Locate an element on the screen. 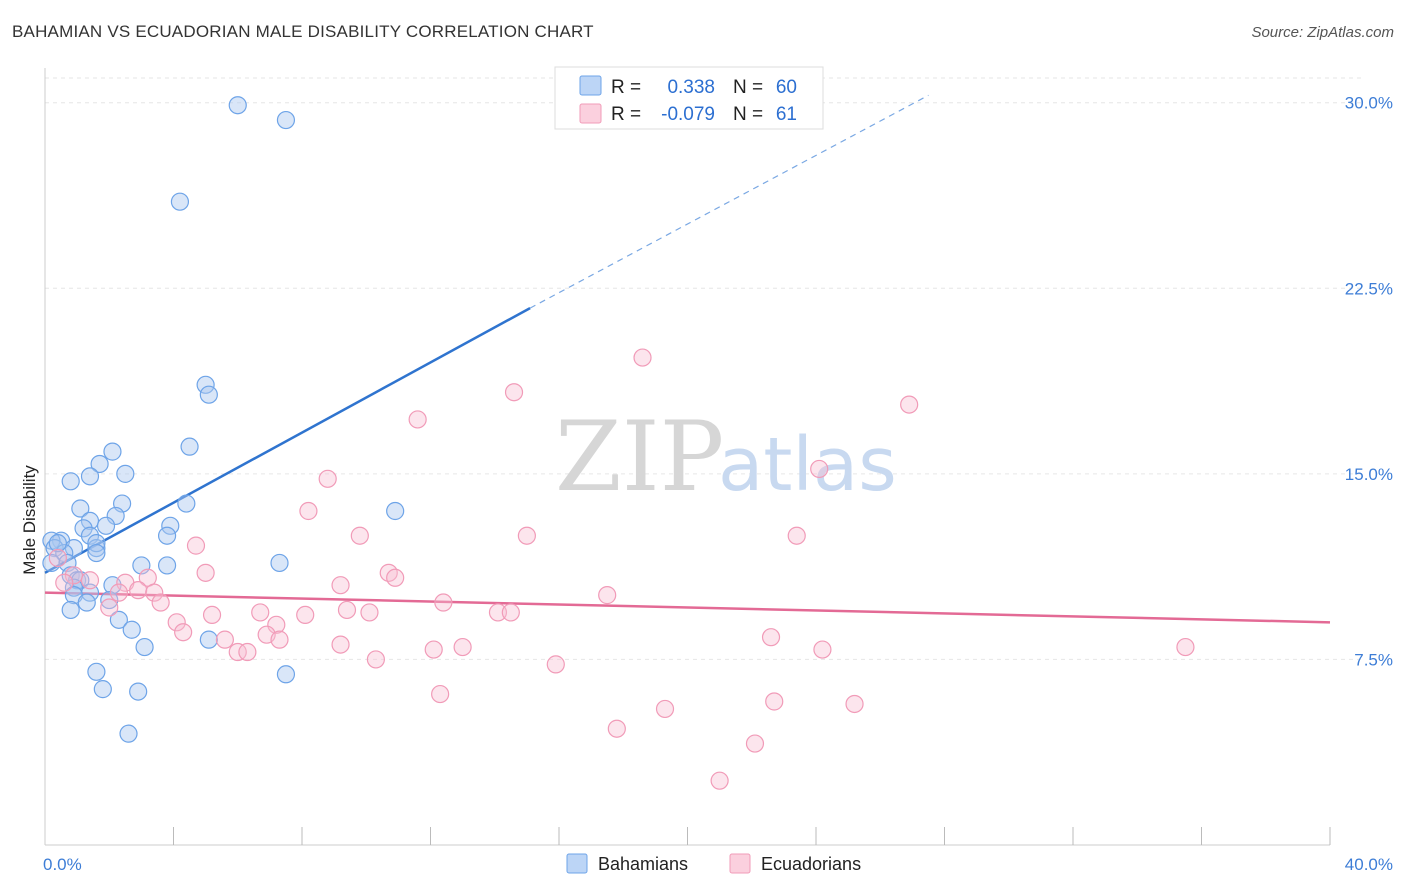 Image resolution: width=1406 pixels, height=892 pixels. bottom-legend-bahamians: Bahamians is located at coordinates (643, 864).